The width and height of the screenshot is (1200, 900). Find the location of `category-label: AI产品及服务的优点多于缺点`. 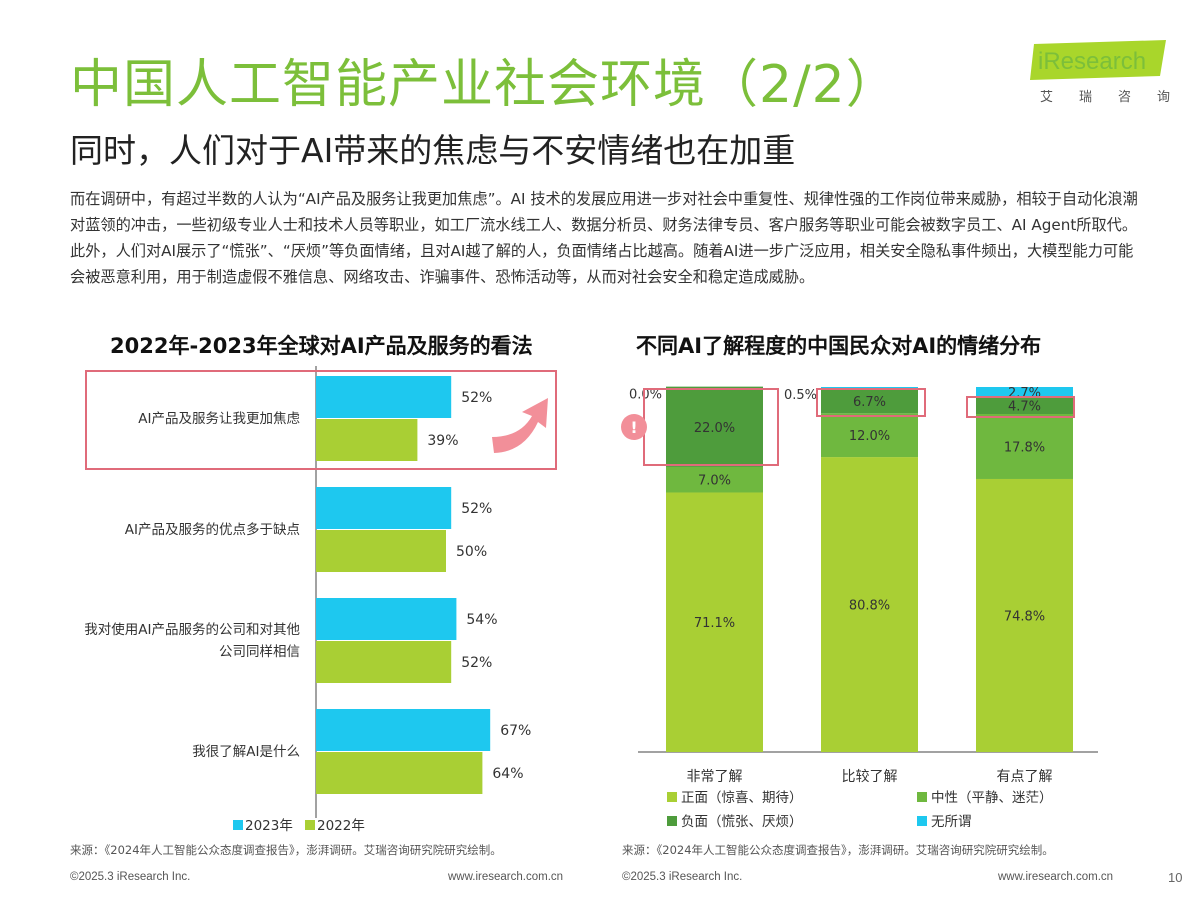

category-label: AI产品及服务的优点多于缺点 is located at coordinates (212, 529).